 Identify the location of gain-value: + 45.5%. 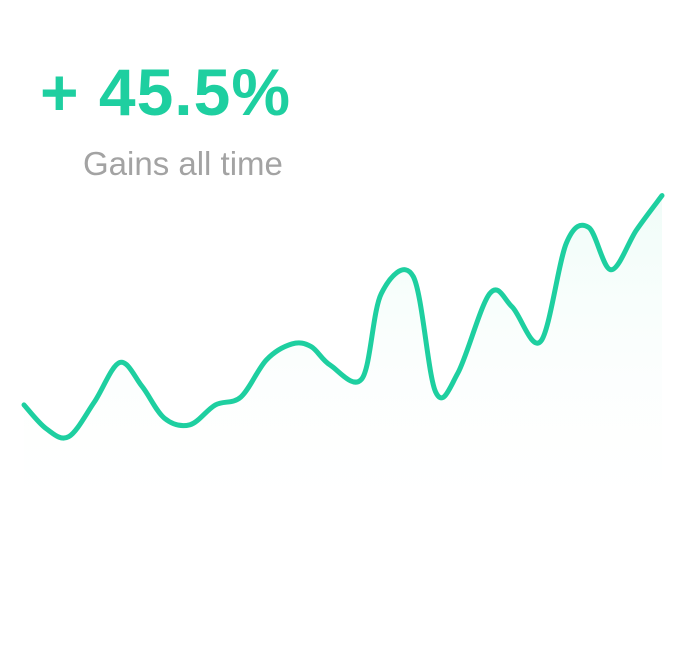
(166, 92).